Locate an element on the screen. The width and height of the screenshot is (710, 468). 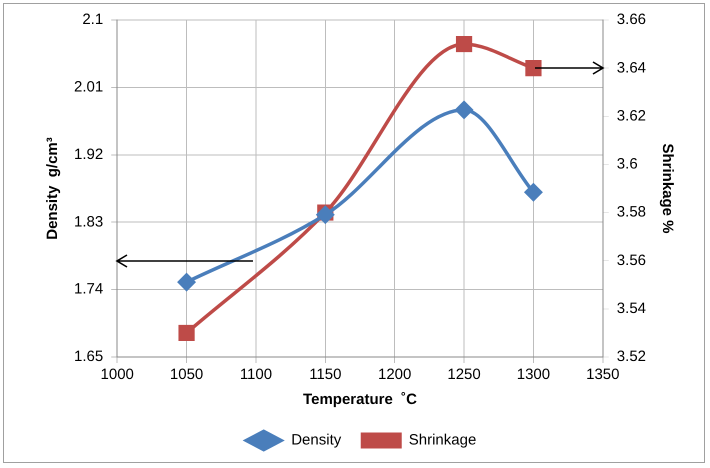
legend-label: Shrinkage is located at coordinates (442, 440).